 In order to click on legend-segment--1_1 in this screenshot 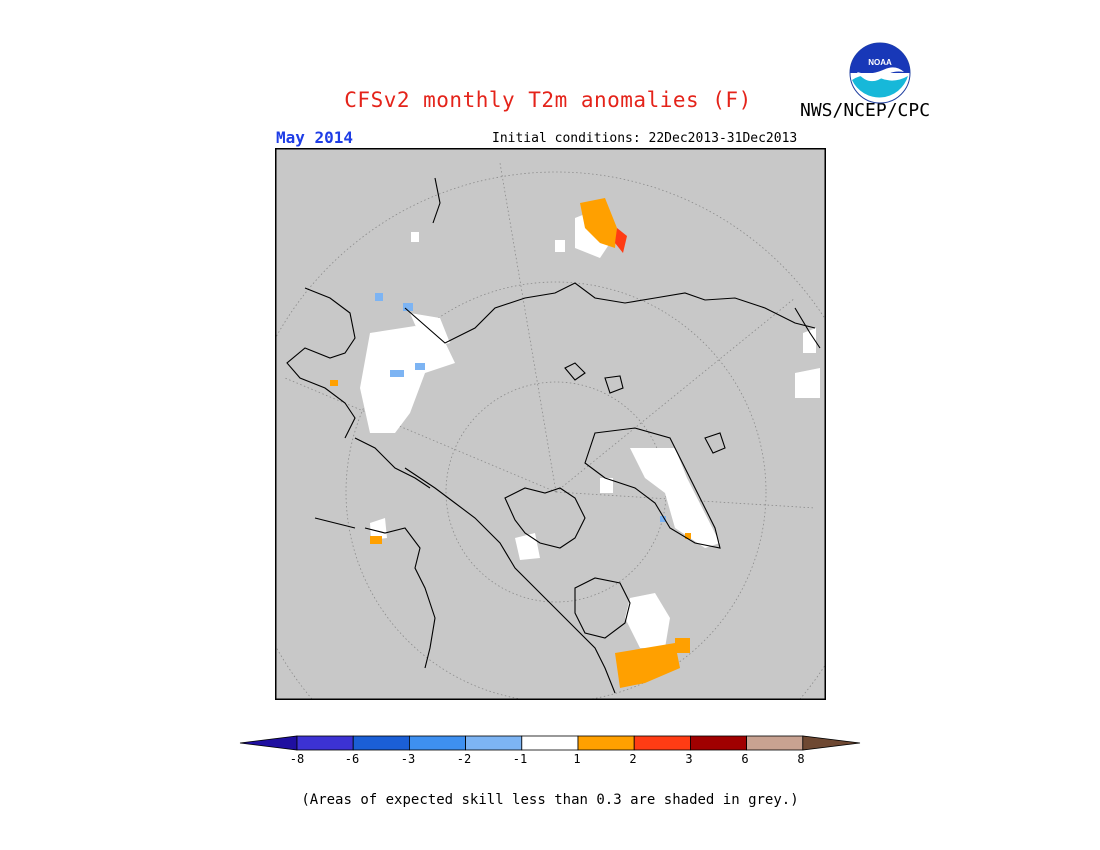, I will do `click(550, 743)`.